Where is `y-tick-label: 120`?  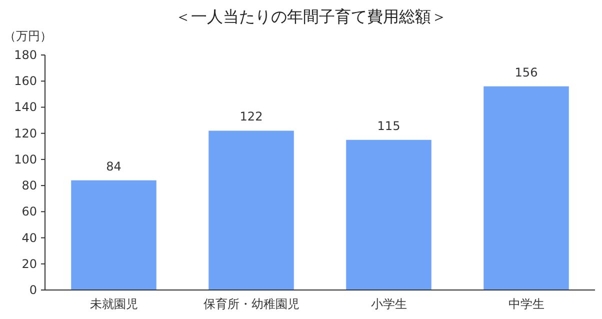 y-tick-label: 120 is located at coordinates (25, 133).